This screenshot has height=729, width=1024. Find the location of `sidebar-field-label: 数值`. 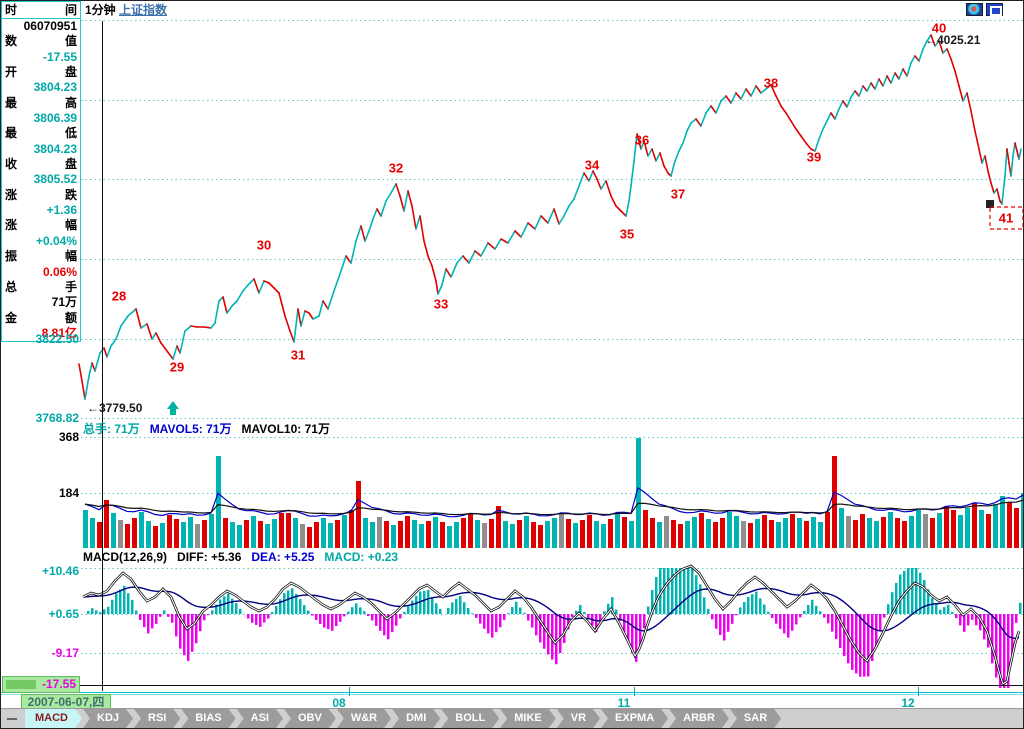

sidebar-field-label: 数值 is located at coordinates (41, 41).